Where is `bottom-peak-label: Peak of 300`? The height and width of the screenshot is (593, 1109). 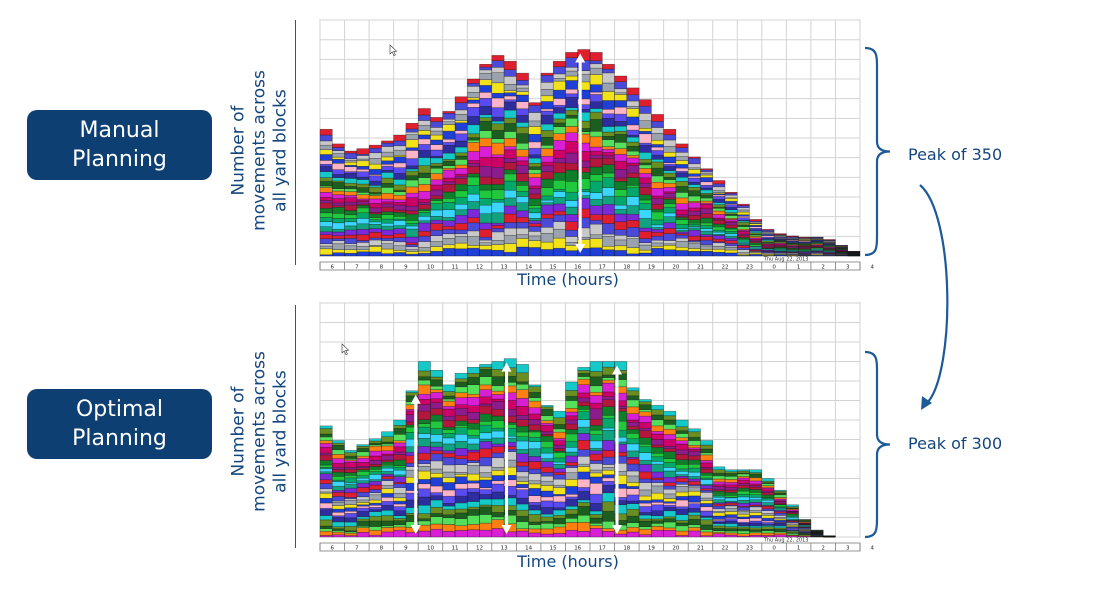 bottom-peak-label: Peak of 300 is located at coordinates (955, 443).